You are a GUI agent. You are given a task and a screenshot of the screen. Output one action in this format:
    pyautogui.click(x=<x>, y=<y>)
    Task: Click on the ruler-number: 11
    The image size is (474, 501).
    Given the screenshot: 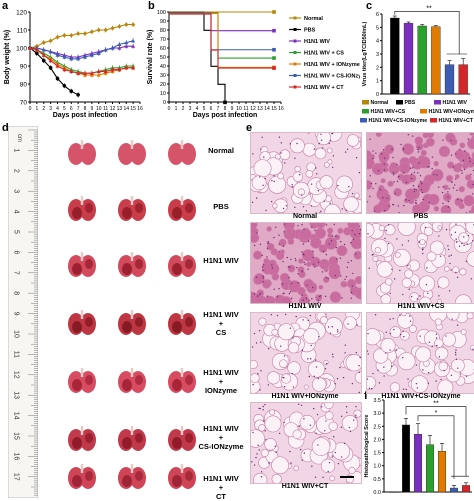 What is the action you would take?
    pyautogui.click(x=16, y=354)
    